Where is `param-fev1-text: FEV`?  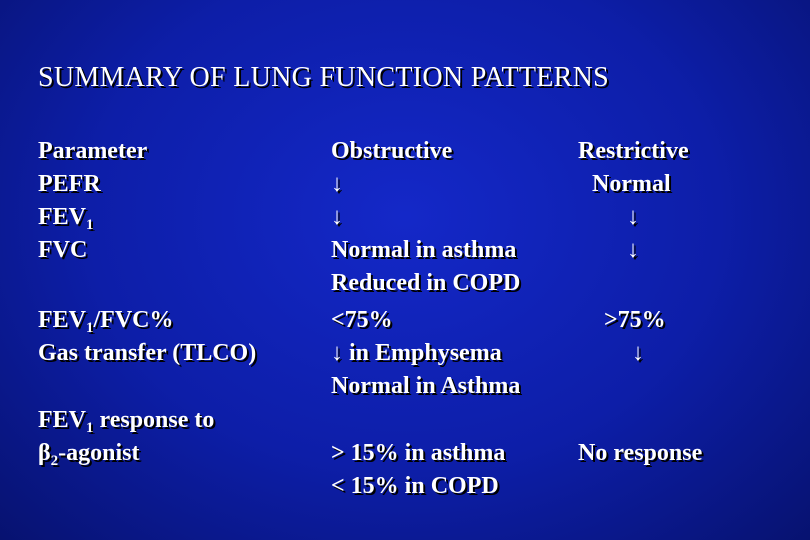 param-fev1-text: FEV is located at coordinates (62, 217).